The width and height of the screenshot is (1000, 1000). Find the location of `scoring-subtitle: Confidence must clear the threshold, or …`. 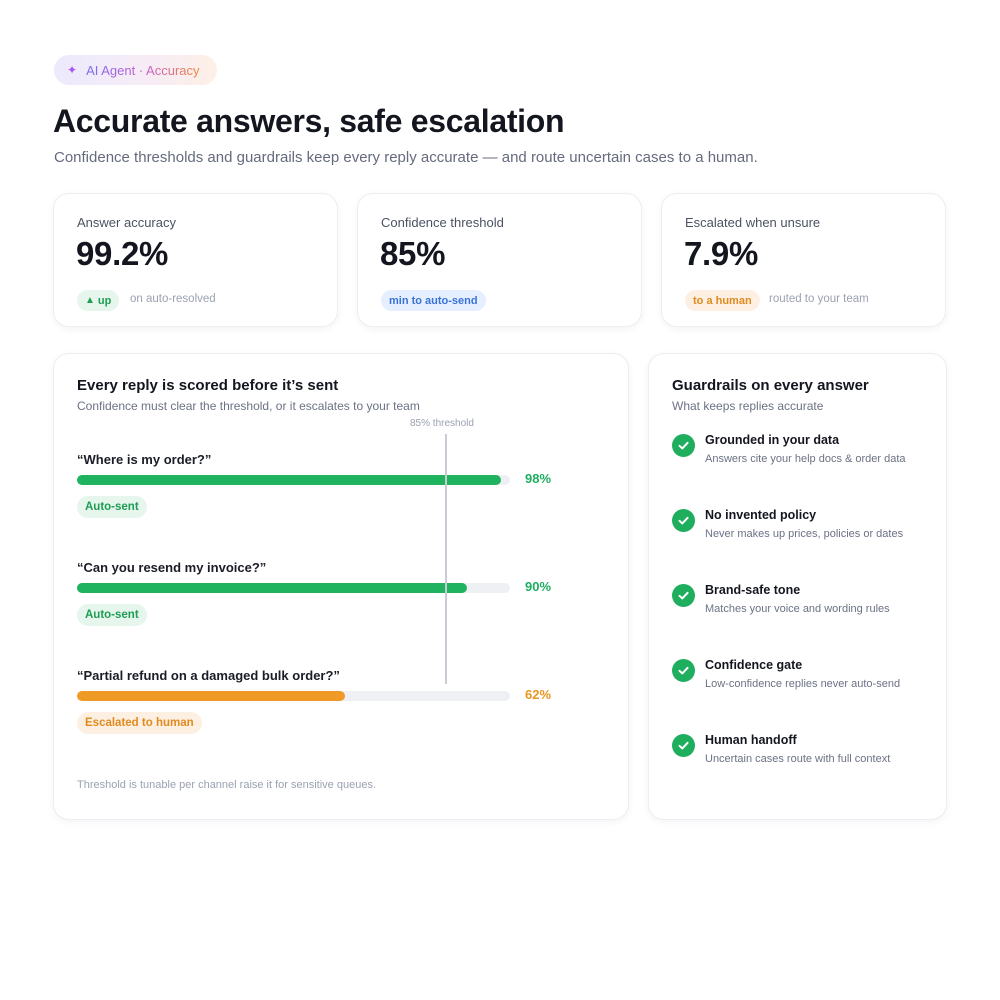

scoring-subtitle: Confidence must clear the threshold, or … is located at coordinates (248, 406).